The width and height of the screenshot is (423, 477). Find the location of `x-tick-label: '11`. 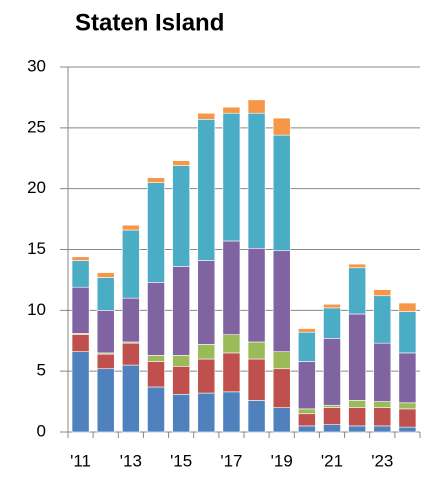

x-tick-label: '11 is located at coordinates (80, 460).